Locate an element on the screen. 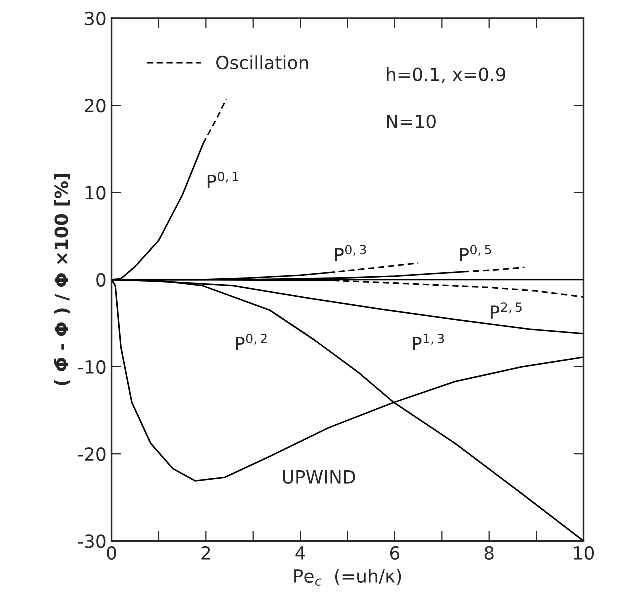  annotation: P$^{1,3}$ is located at coordinates (428, 342).